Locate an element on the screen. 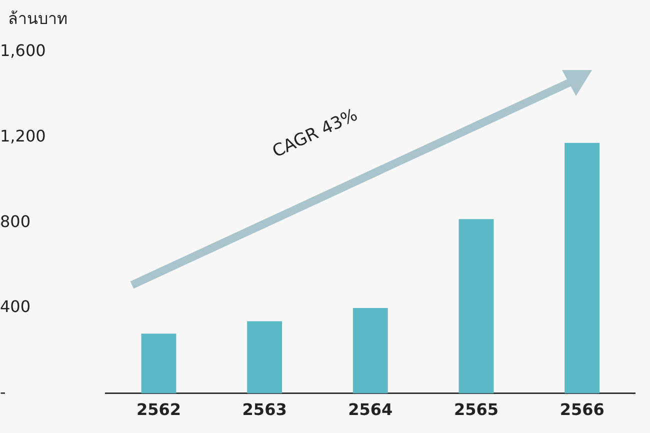 Image resolution: width=650 pixels, height=433 pixels. x-tick-label: 2566 is located at coordinates (582, 410).